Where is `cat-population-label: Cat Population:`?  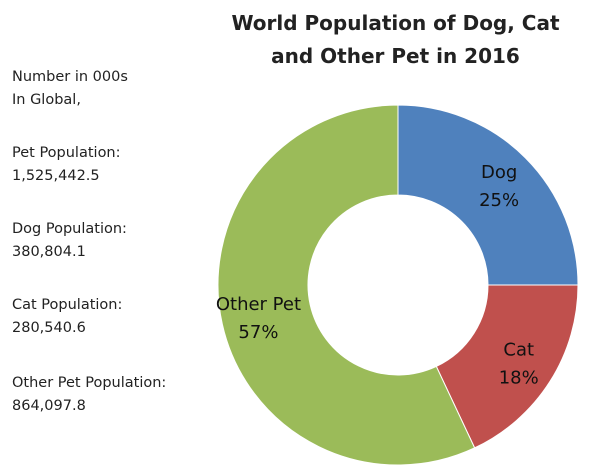 cat-population-label: Cat Population: is located at coordinates (67, 305).